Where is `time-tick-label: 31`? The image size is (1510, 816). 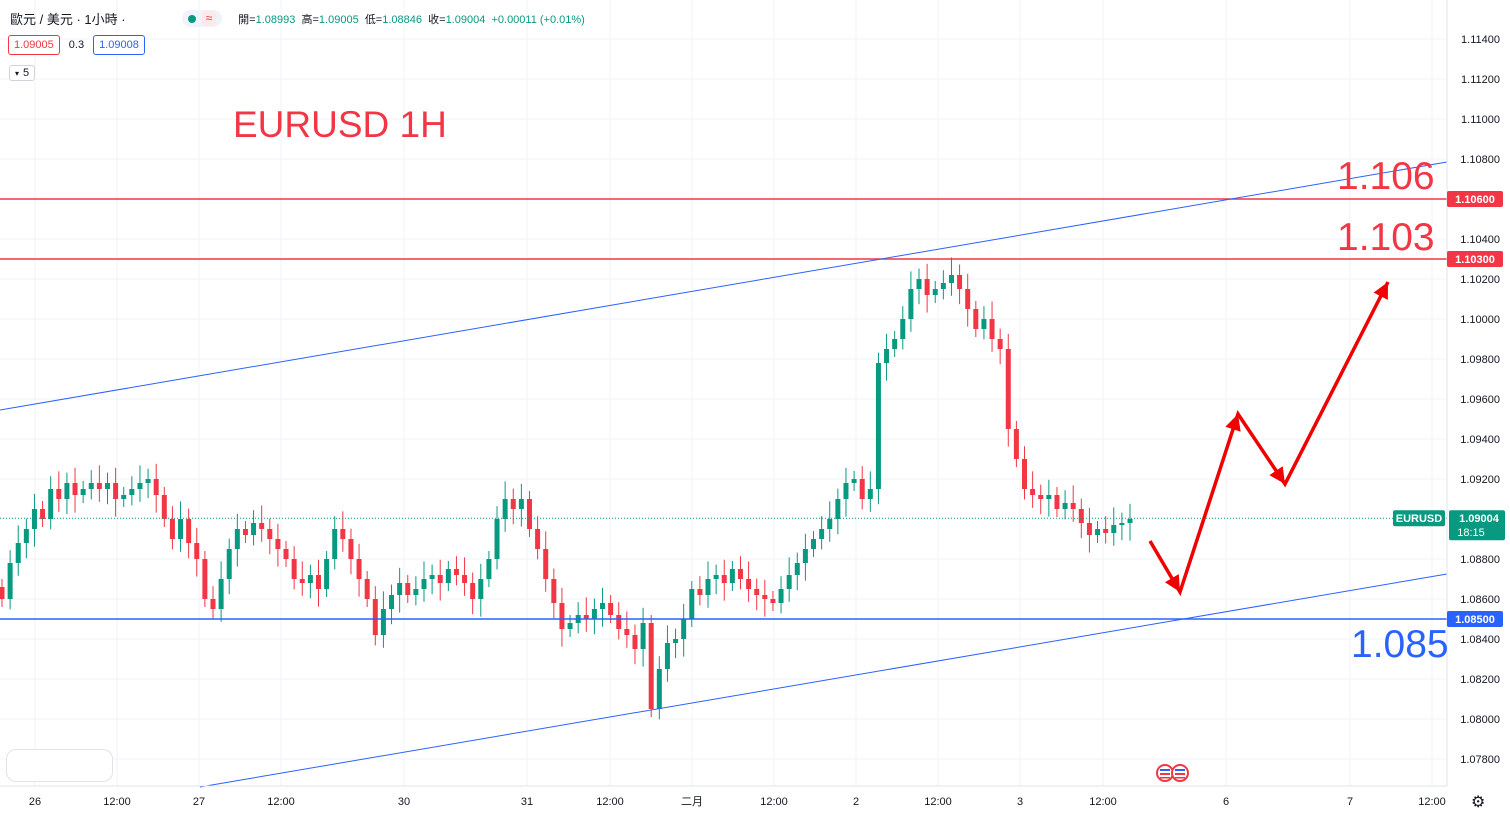 time-tick-label: 31 is located at coordinates (527, 802).